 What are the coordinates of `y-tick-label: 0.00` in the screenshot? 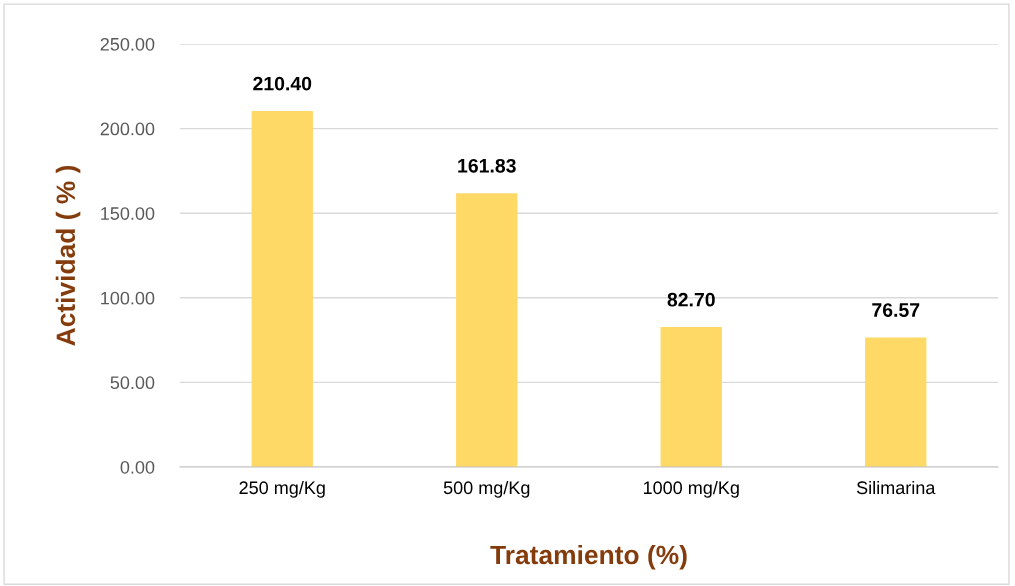 It's located at (137, 467).